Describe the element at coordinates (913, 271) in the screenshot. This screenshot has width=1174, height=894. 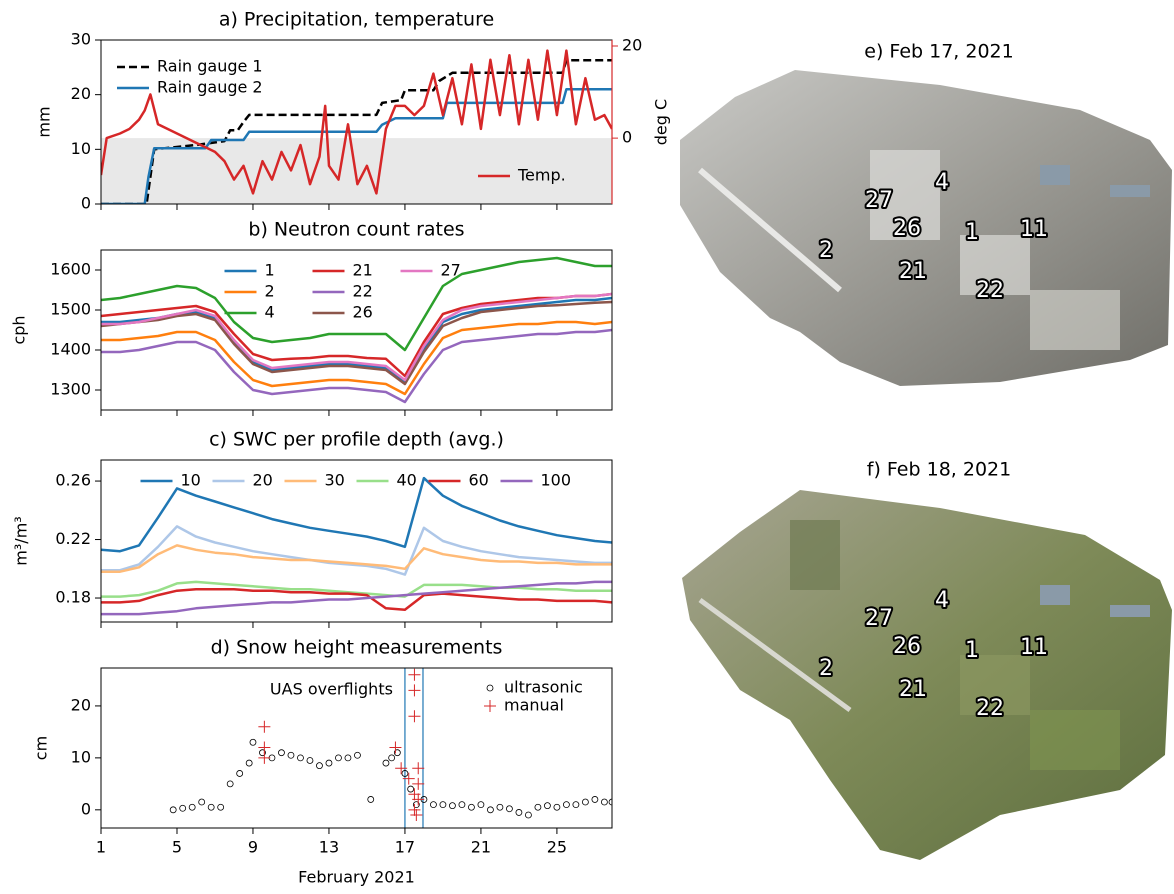
I see `plot-label: 21` at that location.